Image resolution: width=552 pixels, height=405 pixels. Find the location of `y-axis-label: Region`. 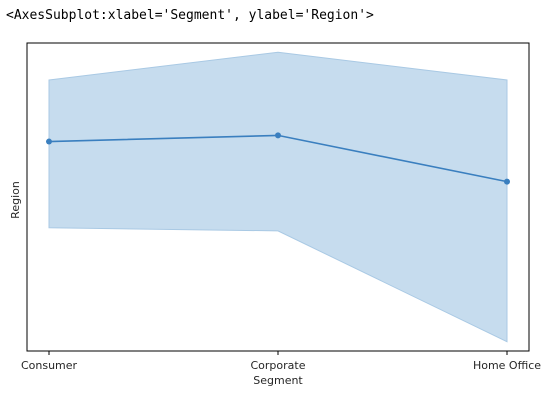

y-axis-label: Region is located at coordinates (15, 200).